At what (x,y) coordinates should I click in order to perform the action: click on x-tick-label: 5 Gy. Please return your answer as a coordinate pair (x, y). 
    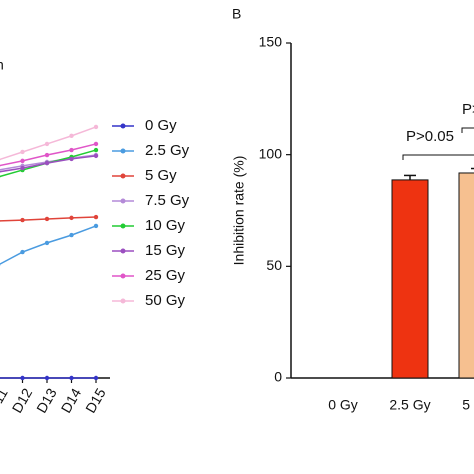
    Looking at the image, I should click on (468, 405).